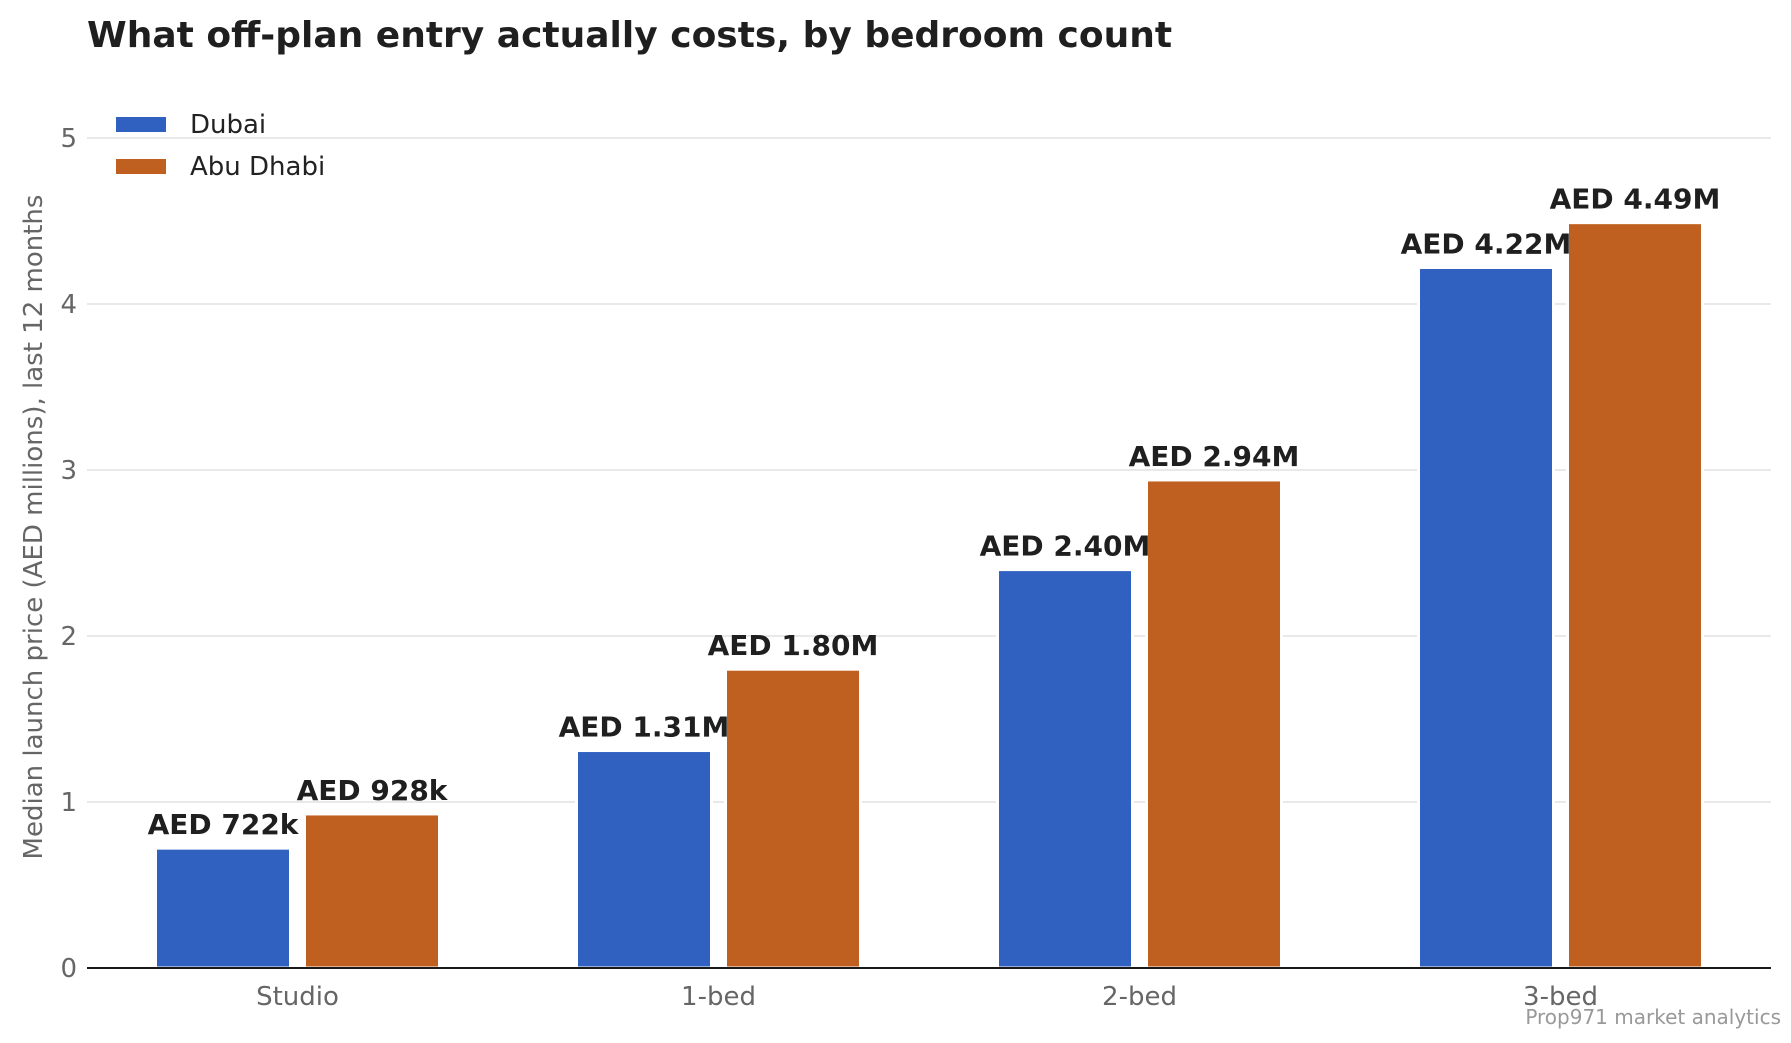 The height and width of the screenshot is (1043, 1791). What do you see at coordinates (1560, 997) in the screenshot?
I see `x-tick-label: 3-bed` at bounding box center [1560, 997].